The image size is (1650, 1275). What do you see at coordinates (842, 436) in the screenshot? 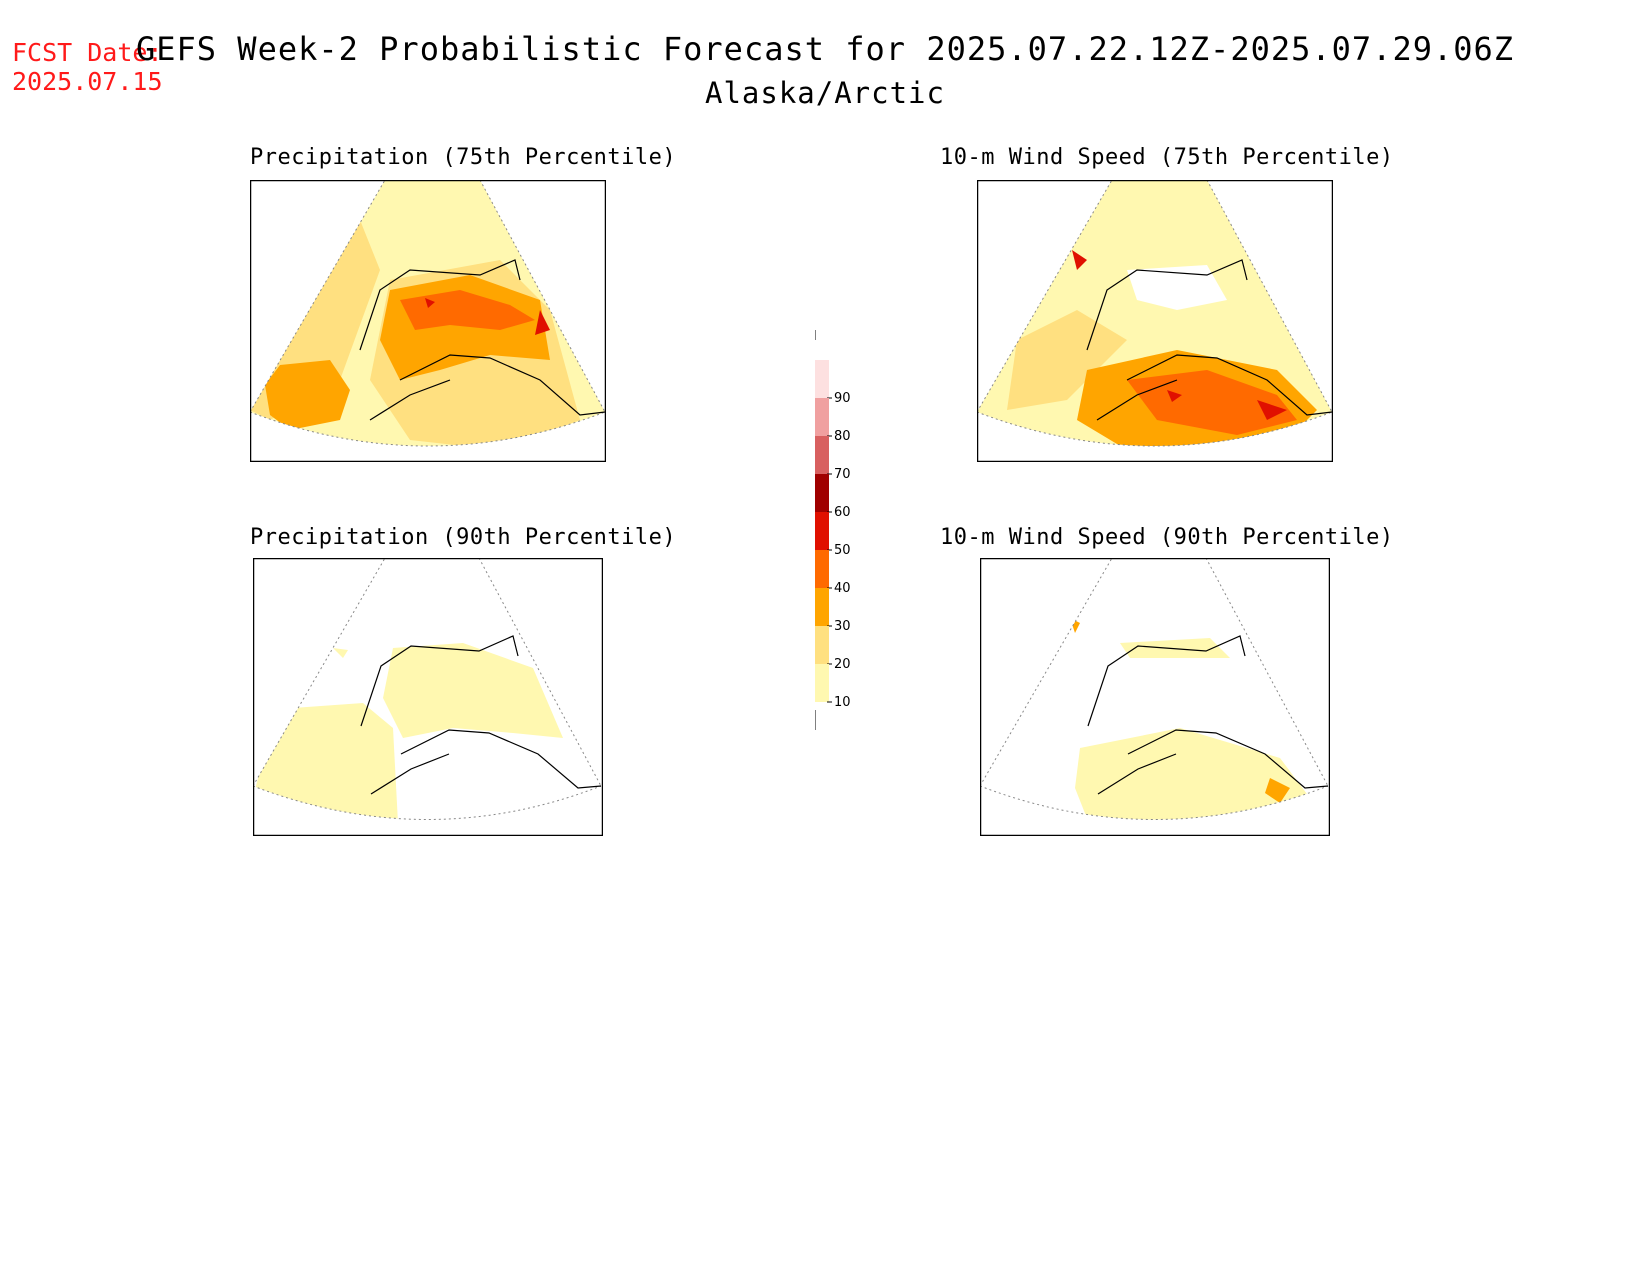
I see `colorbar-label: 80` at bounding box center [842, 436].